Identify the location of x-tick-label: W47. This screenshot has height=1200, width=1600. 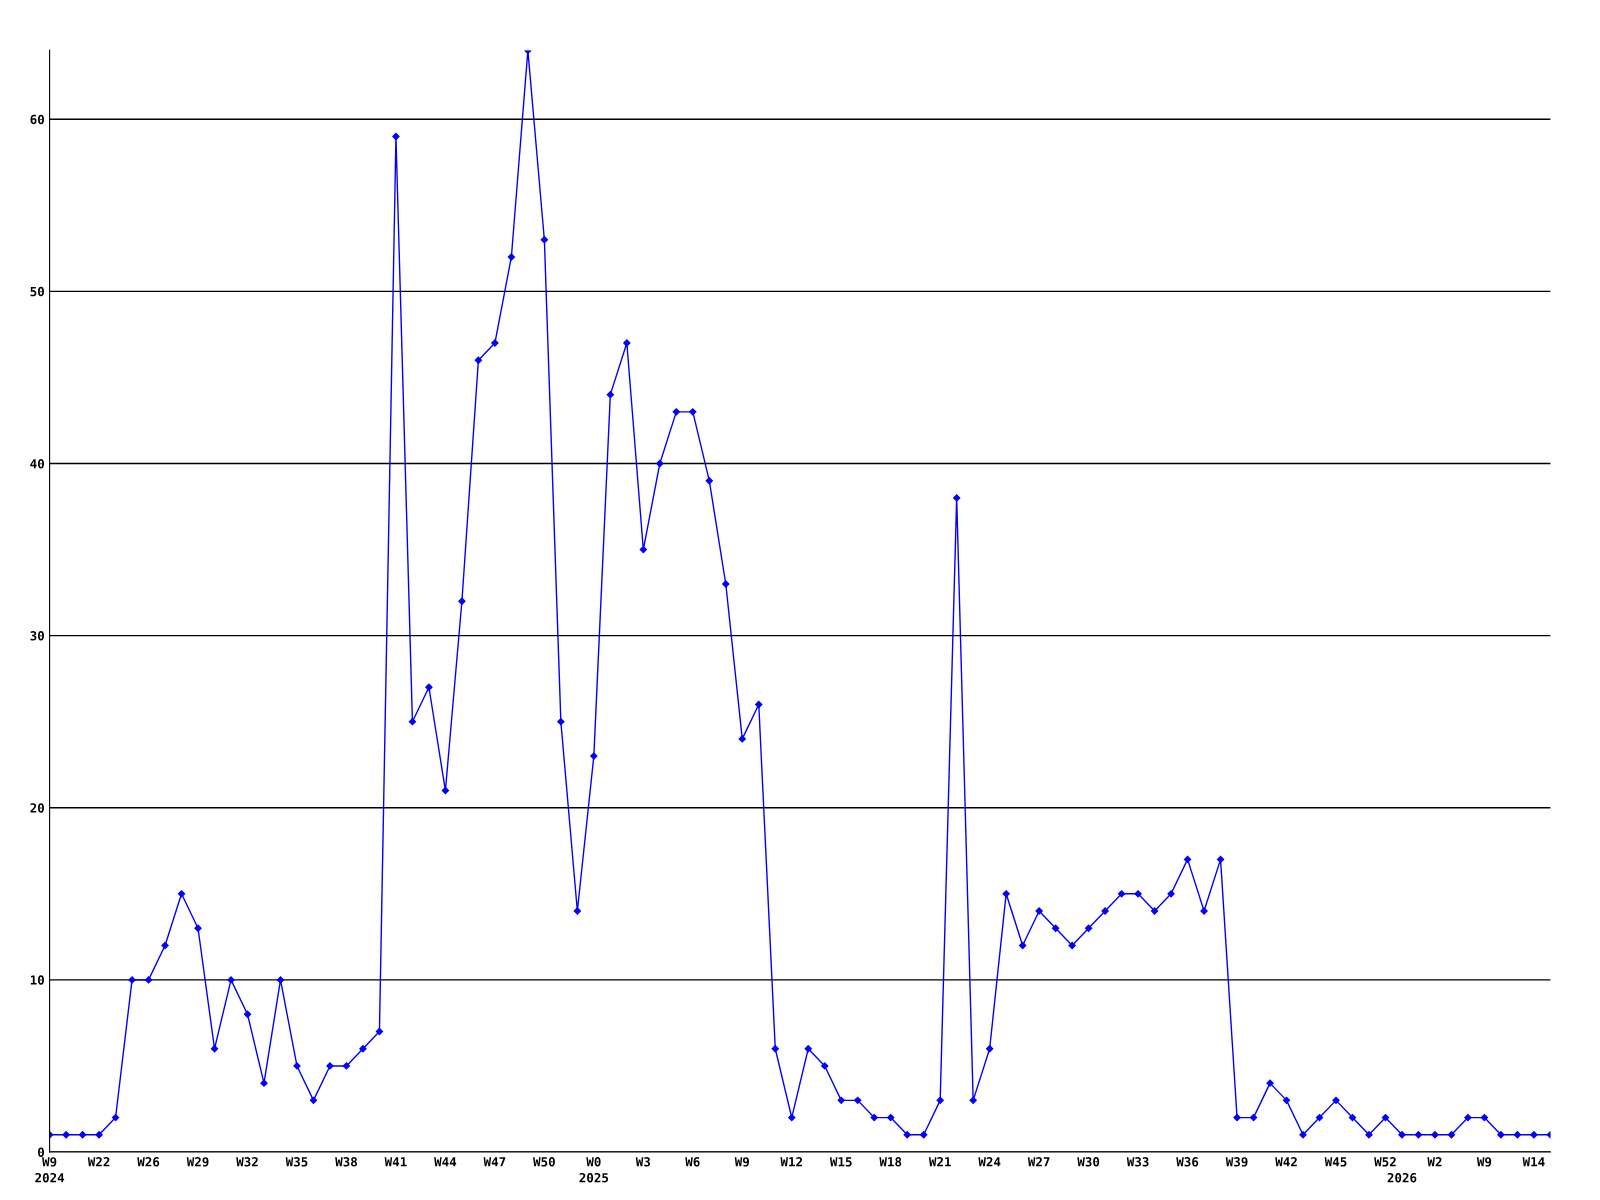
(494, 1162).